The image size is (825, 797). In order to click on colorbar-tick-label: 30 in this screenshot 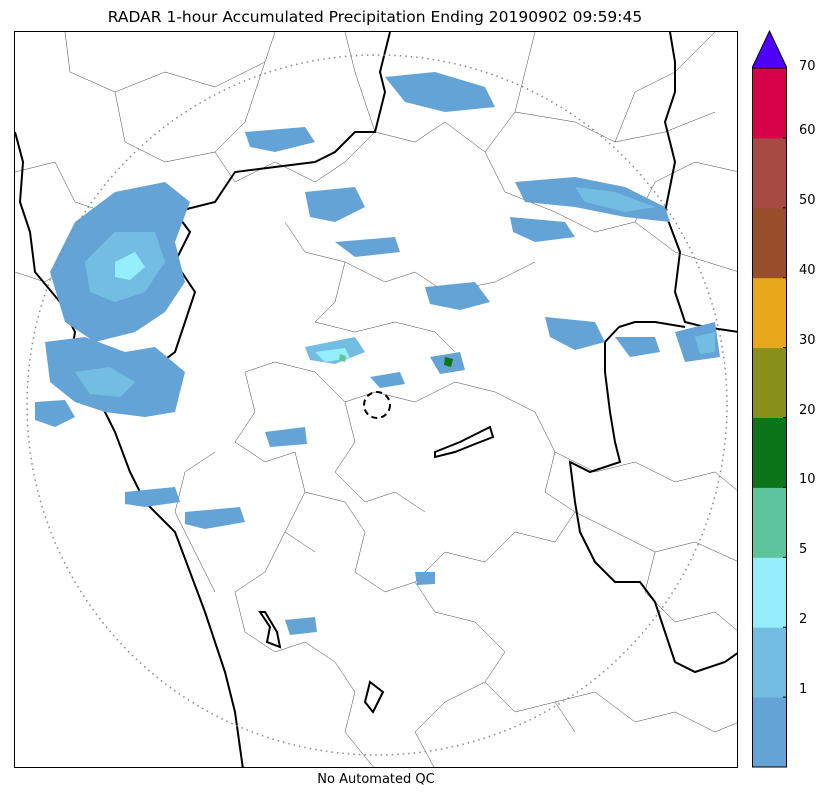, I will do `click(807, 340)`.